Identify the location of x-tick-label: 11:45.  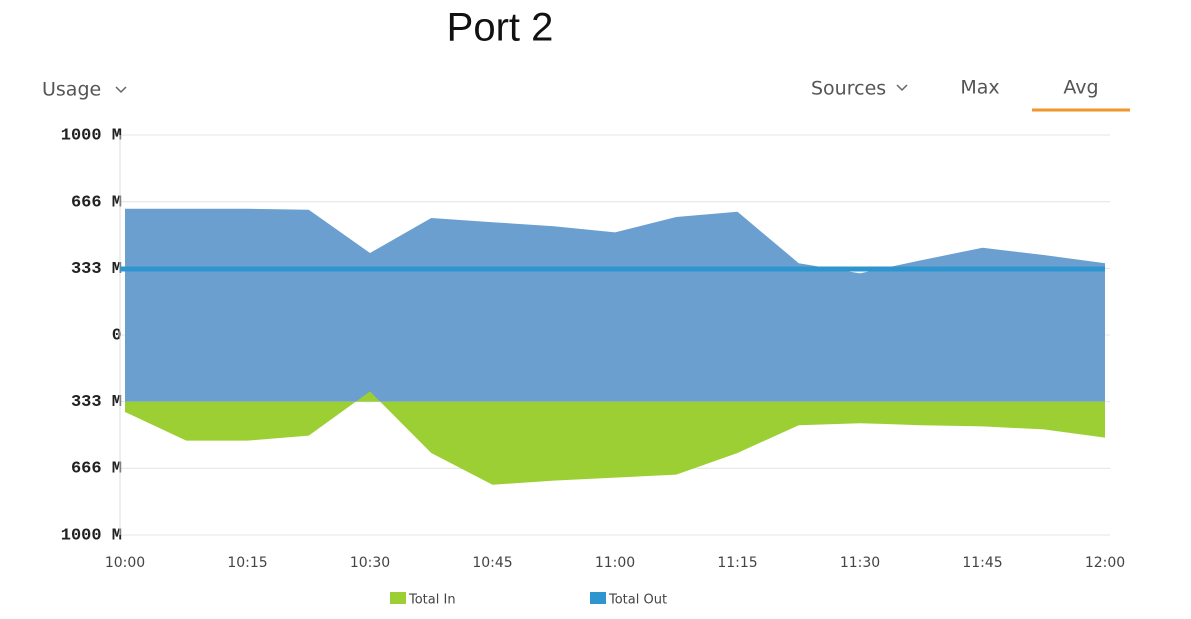
(982, 563).